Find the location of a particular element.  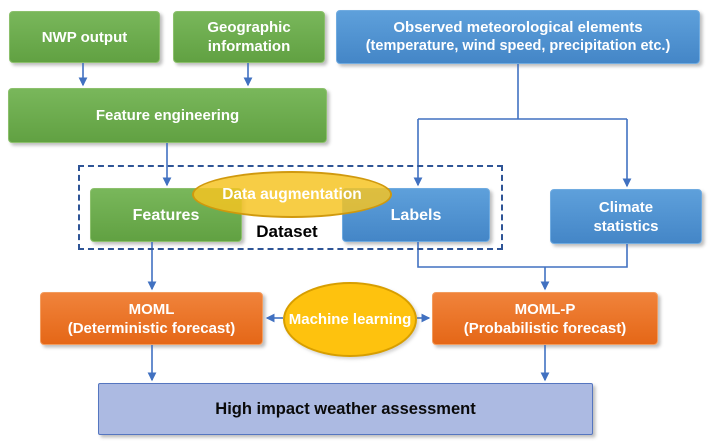

node-climate-statistics-label: Climate statistics is located at coordinates (626, 216).